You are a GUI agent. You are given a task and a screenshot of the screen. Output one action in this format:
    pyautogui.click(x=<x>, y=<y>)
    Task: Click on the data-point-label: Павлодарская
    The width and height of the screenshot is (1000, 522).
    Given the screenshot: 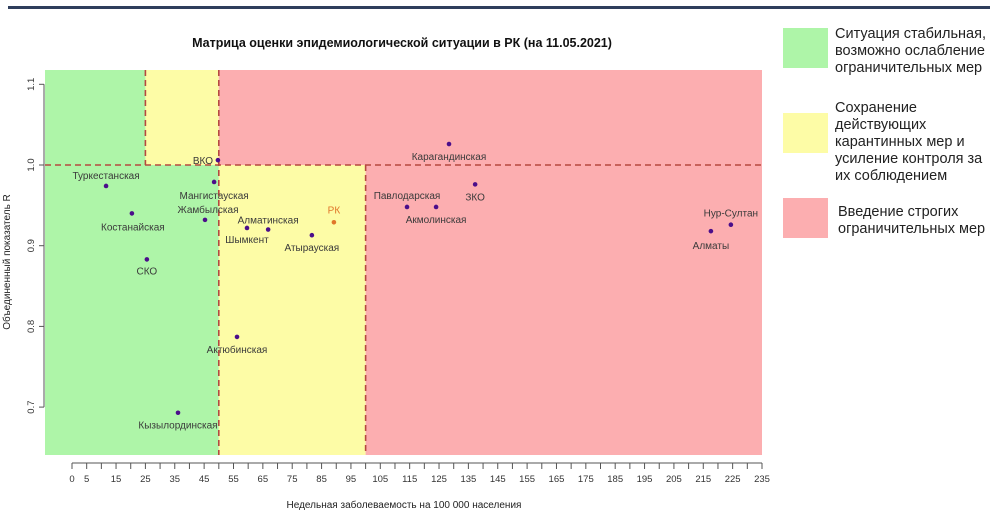 What is the action you would take?
    pyautogui.click(x=407, y=196)
    